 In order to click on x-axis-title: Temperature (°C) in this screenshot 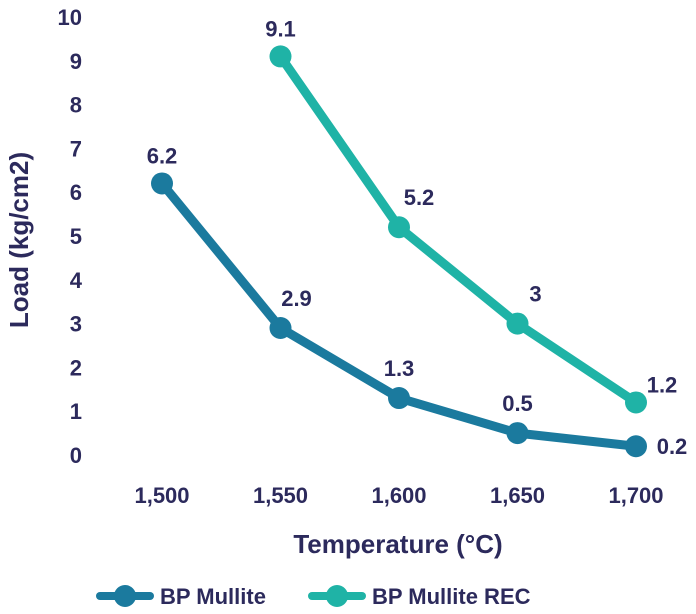, I will do `click(397, 544)`.